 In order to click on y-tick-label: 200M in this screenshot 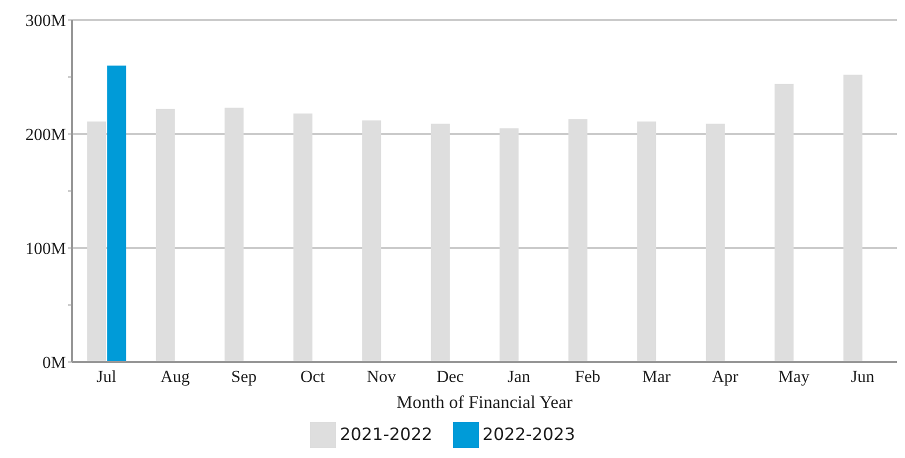, I will do `click(45, 134)`.